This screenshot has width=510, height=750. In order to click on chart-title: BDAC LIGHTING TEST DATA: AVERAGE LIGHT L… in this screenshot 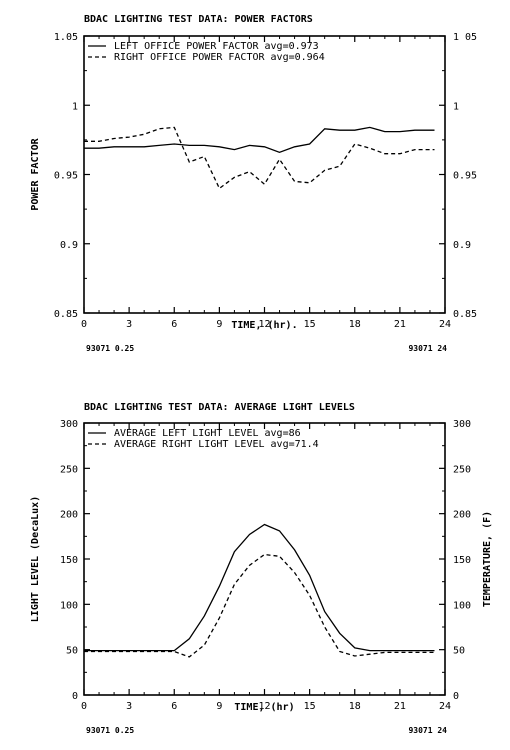, I will do `click(219, 407)`.